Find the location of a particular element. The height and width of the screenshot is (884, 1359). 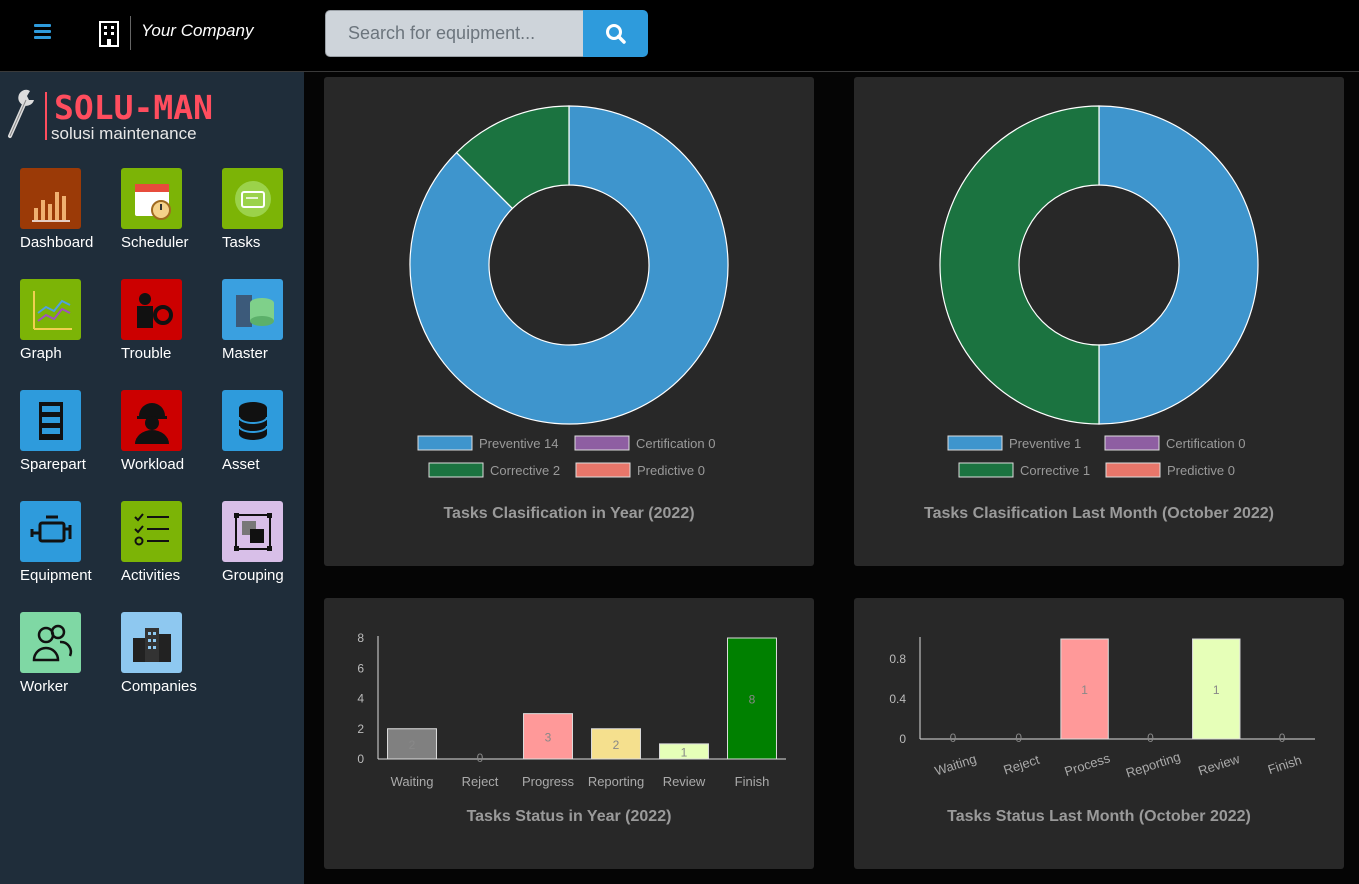

sidebar-item-worker: Worker is located at coordinates (65, 659).